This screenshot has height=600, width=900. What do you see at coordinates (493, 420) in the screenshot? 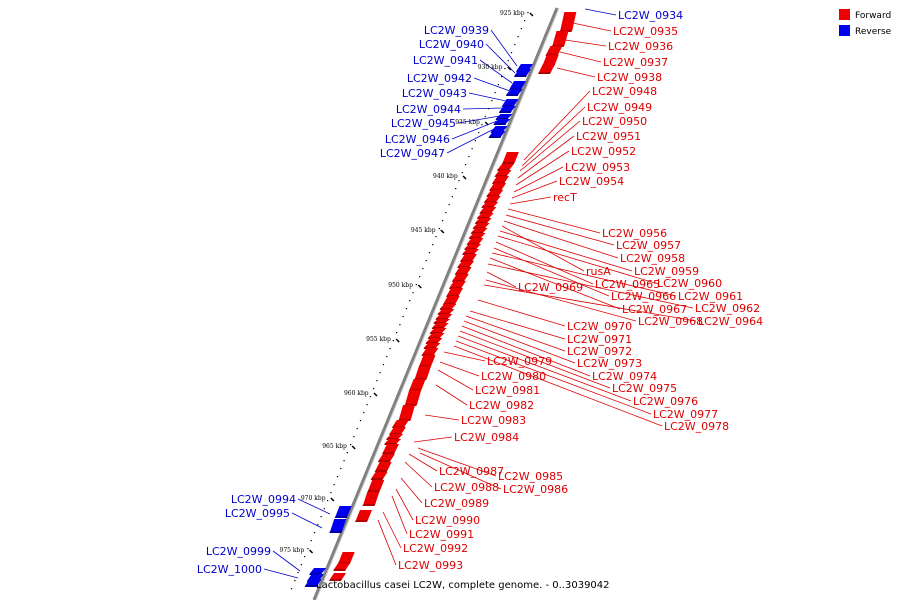
I see `gene-label: LC2W_0983` at bounding box center [493, 420].